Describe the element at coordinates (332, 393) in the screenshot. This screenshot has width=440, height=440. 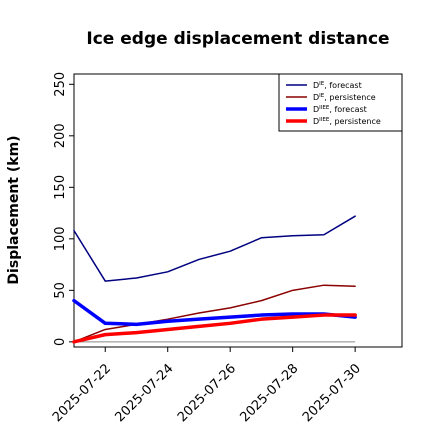
I see `x-tick-label: 2025-07-30` at that location.